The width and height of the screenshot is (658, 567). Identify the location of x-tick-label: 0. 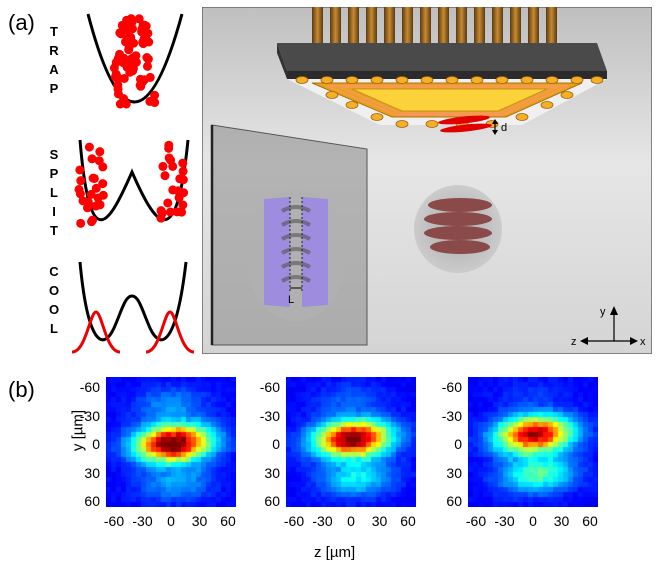
(171, 521).